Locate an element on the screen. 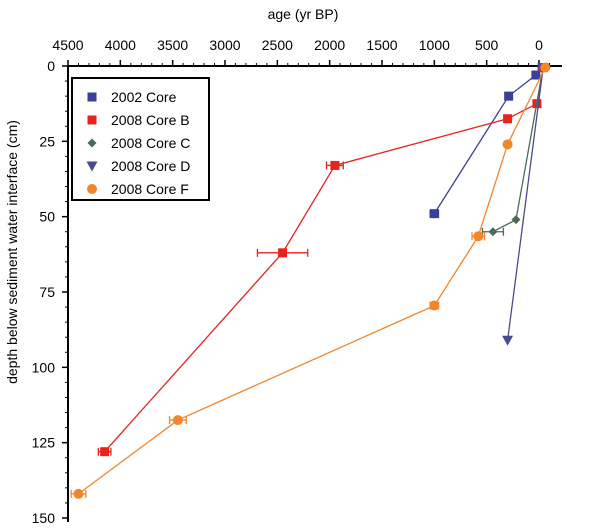 This screenshot has height=531, width=600. legend-label: 2002 Core is located at coordinates (144, 97).